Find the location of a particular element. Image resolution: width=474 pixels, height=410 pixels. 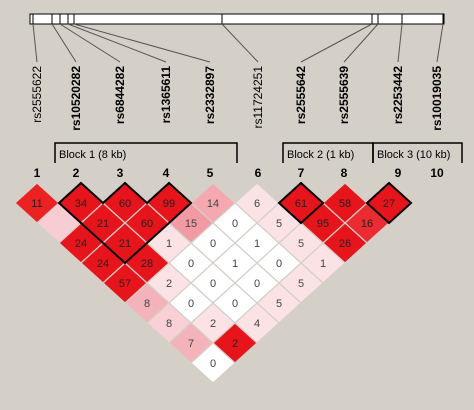

snp-index-label: 3 is located at coordinates (120, 173).